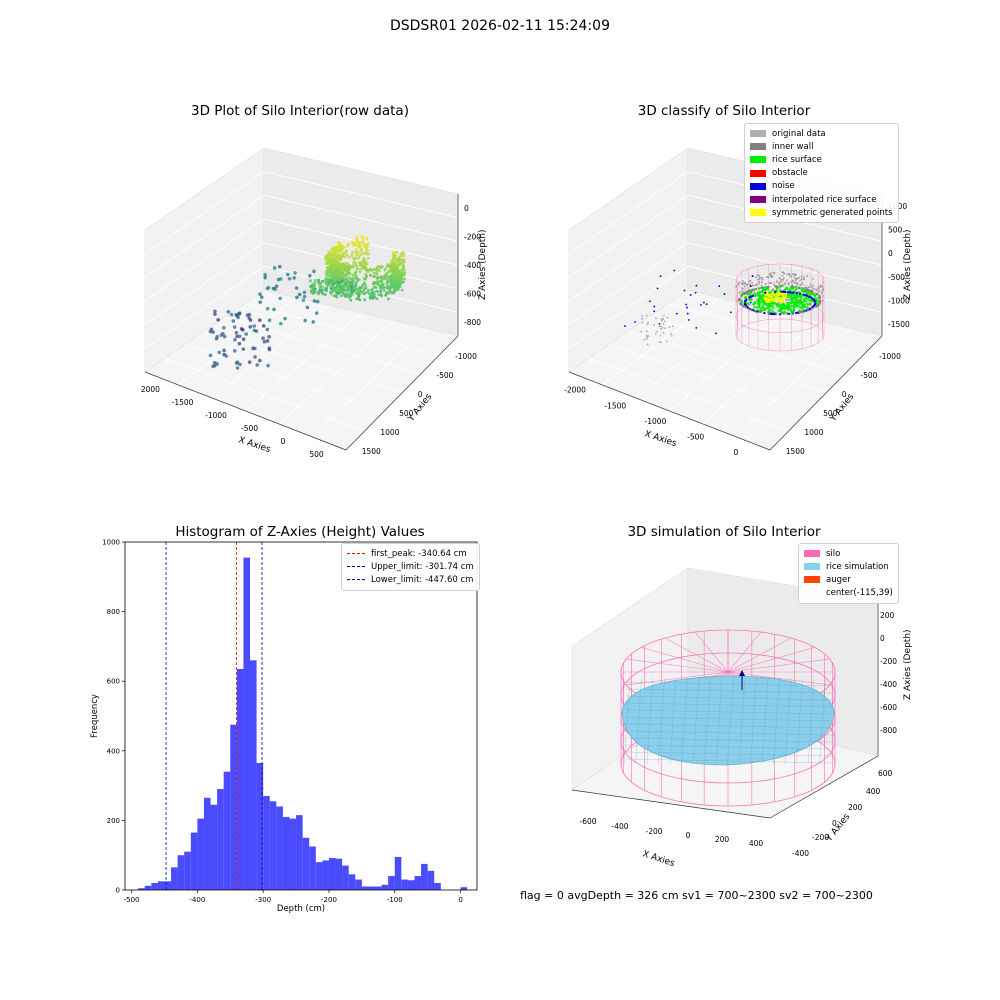 Image resolution: width=1000 pixels, height=1000 pixels. I want to click on y-tick-label: 1000, so click(111, 543).